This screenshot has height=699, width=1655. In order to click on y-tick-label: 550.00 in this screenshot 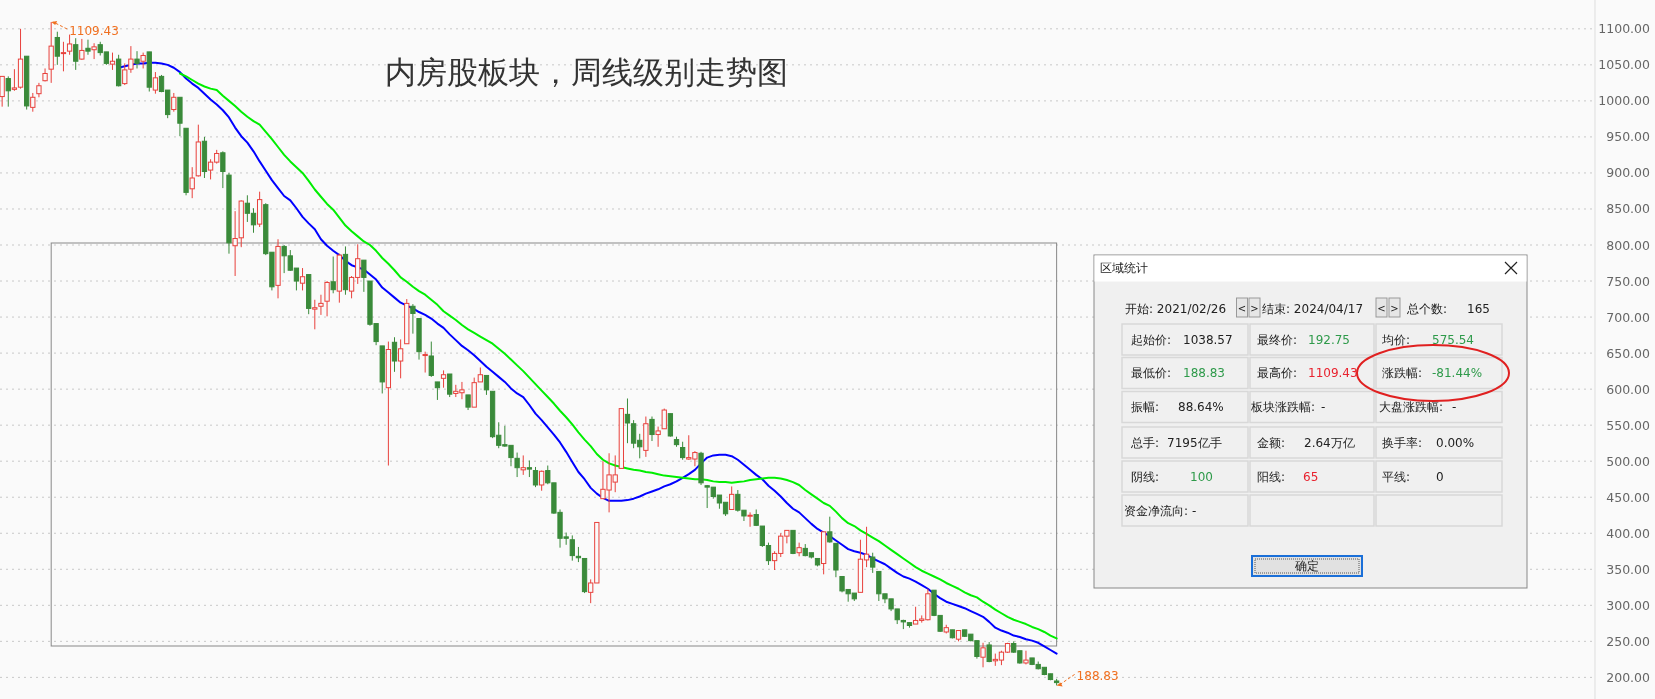, I will do `click(1628, 425)`.